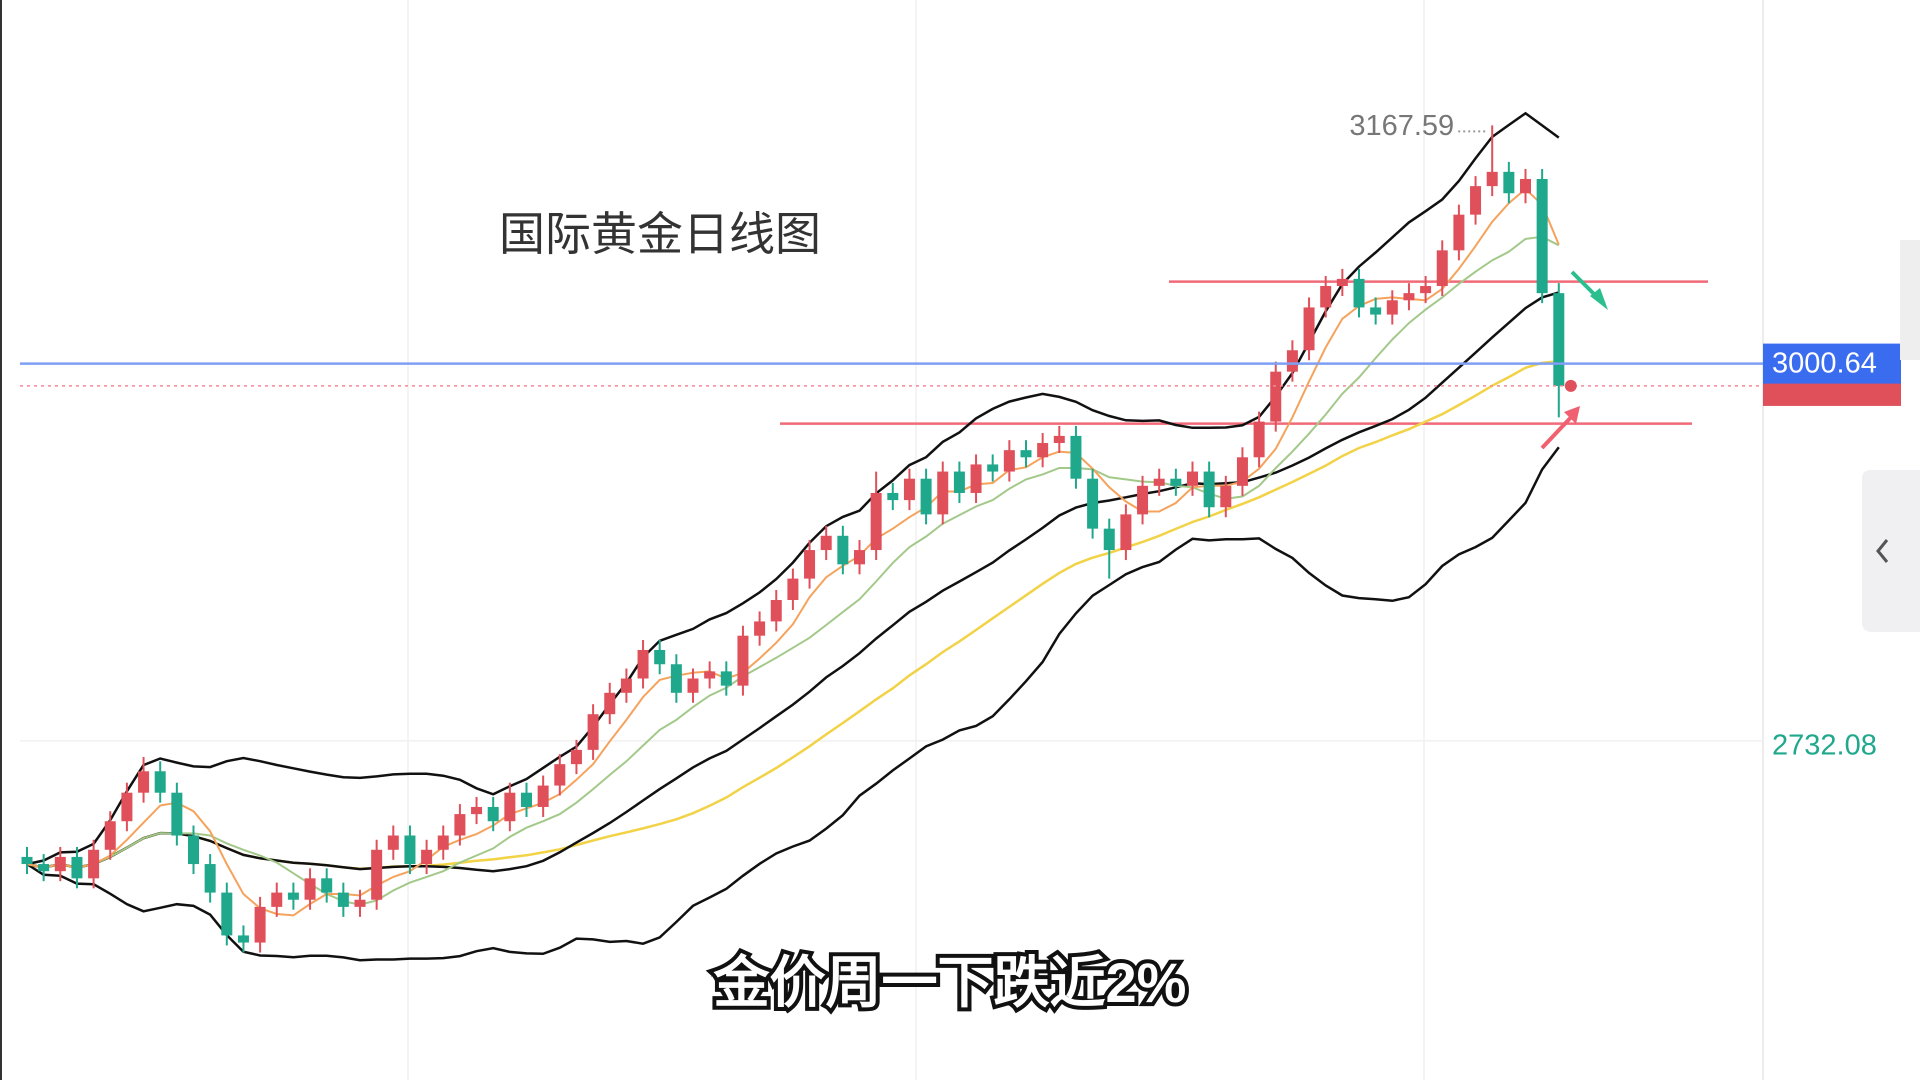  What do you see at coordinates (1882, 551) in the screenshot?
I see `chevron-icon` at bounding box center [1882, 551].